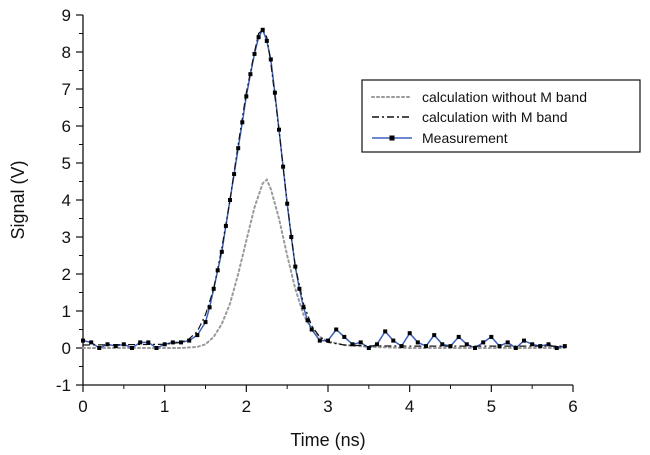  Describe the element at coordinates (66, 126) in the screenshot. I see `y-tick-label: 6` at that location.